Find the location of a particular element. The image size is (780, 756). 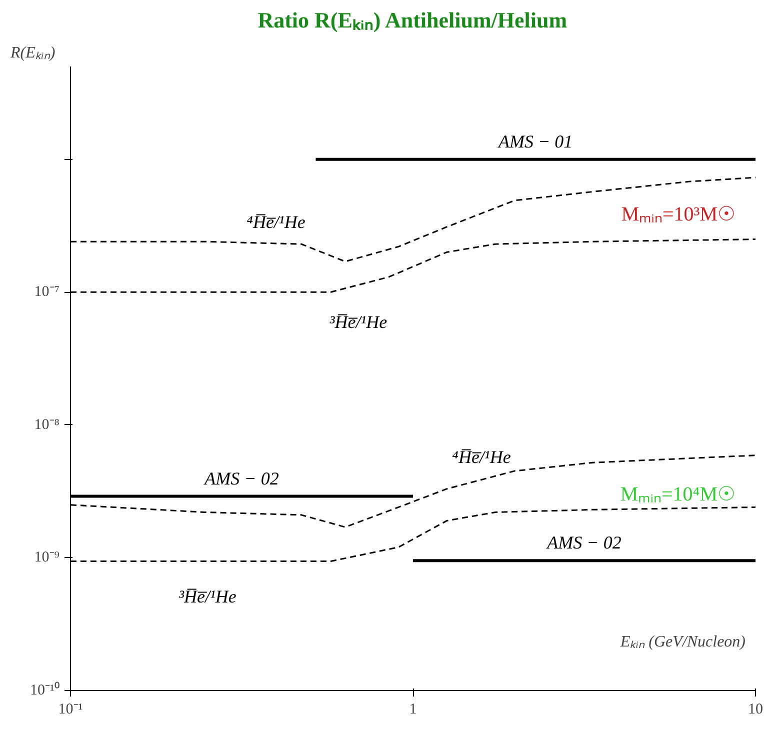

x-tick-label: 10 is located at coordinates (755, 710).